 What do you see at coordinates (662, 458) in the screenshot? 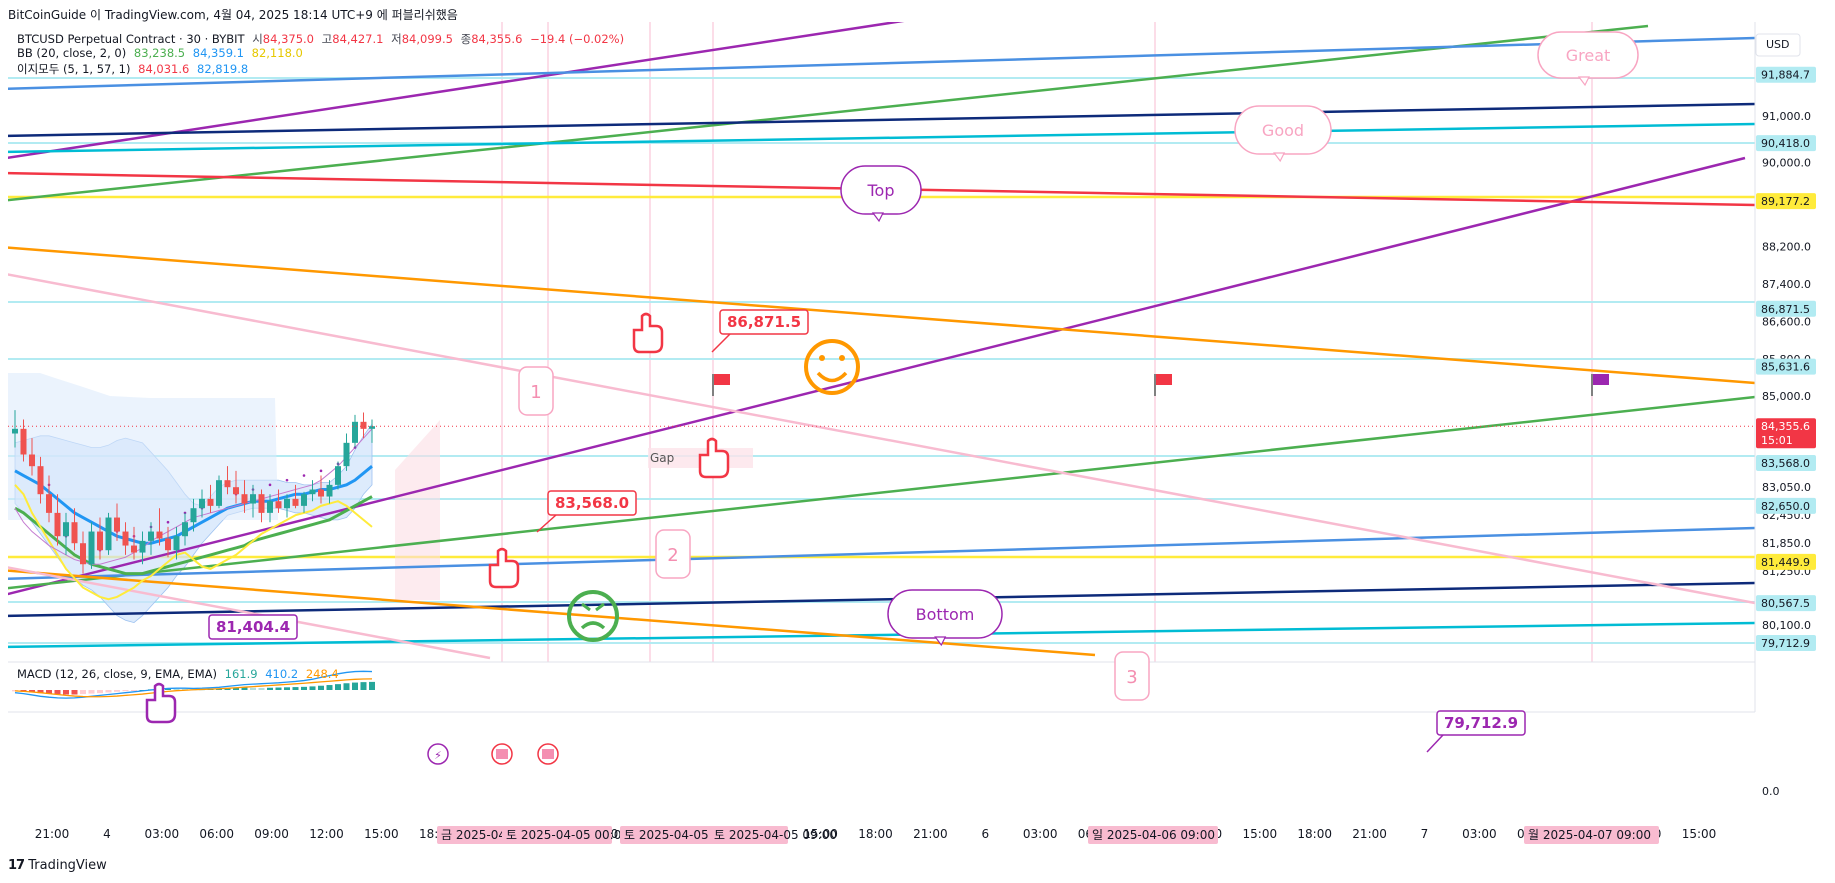
I see `gap-label: Gap` at bounding box center [662, 458].